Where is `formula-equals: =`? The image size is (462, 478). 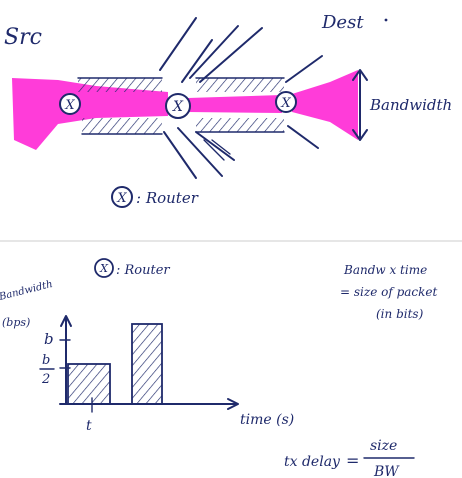 formula-equals: = is located at coordinates (352, 460).